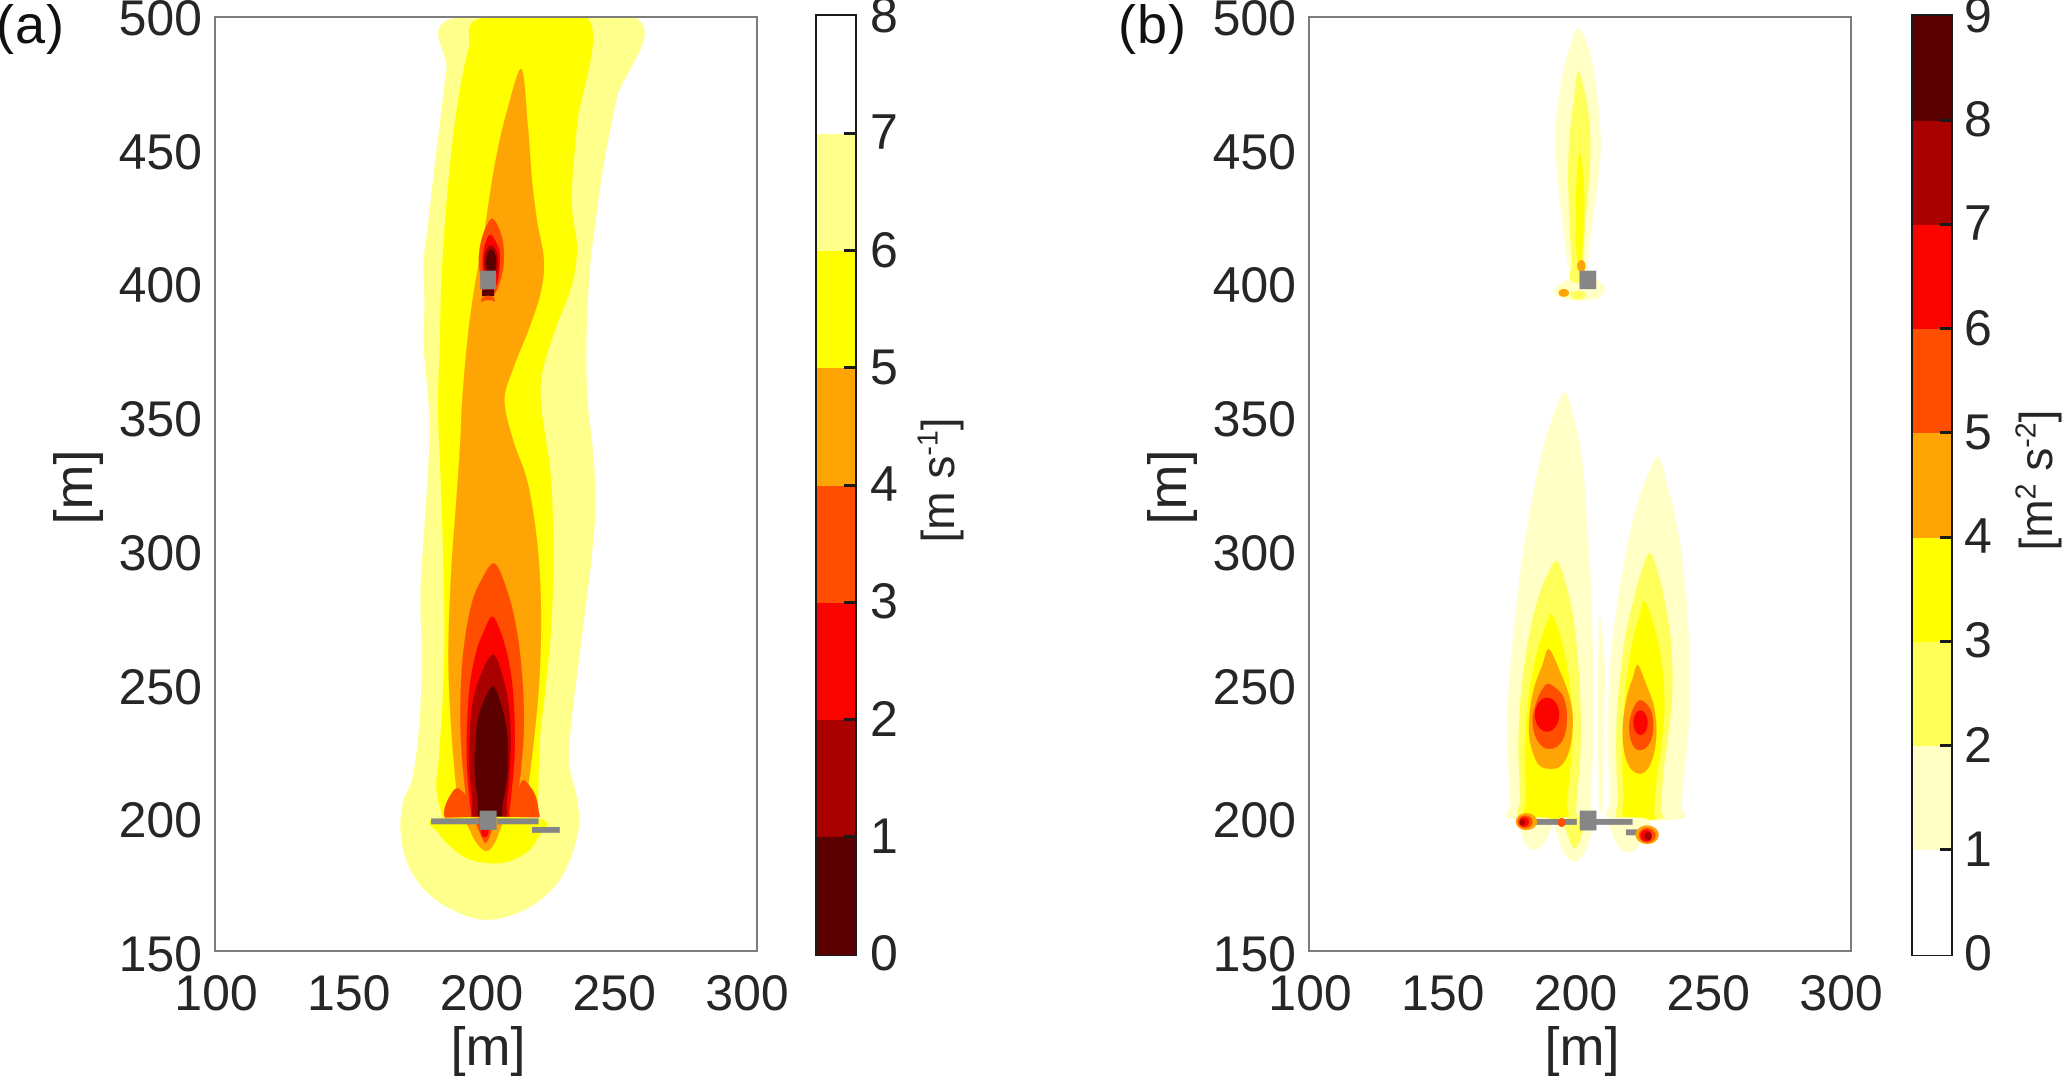  What do you see at coordinates (1443, 993) in the screenshot?
I see `panel-b-x-tick-label: 150` at bounding box center [1443, 993].